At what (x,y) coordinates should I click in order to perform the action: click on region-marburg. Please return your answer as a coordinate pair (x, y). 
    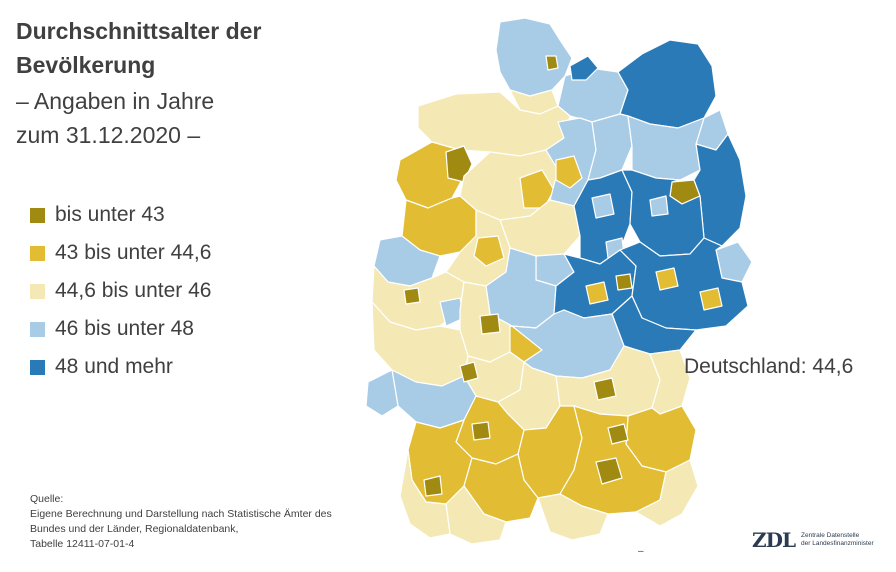
    Looking at the image, I should click on (490, 324).